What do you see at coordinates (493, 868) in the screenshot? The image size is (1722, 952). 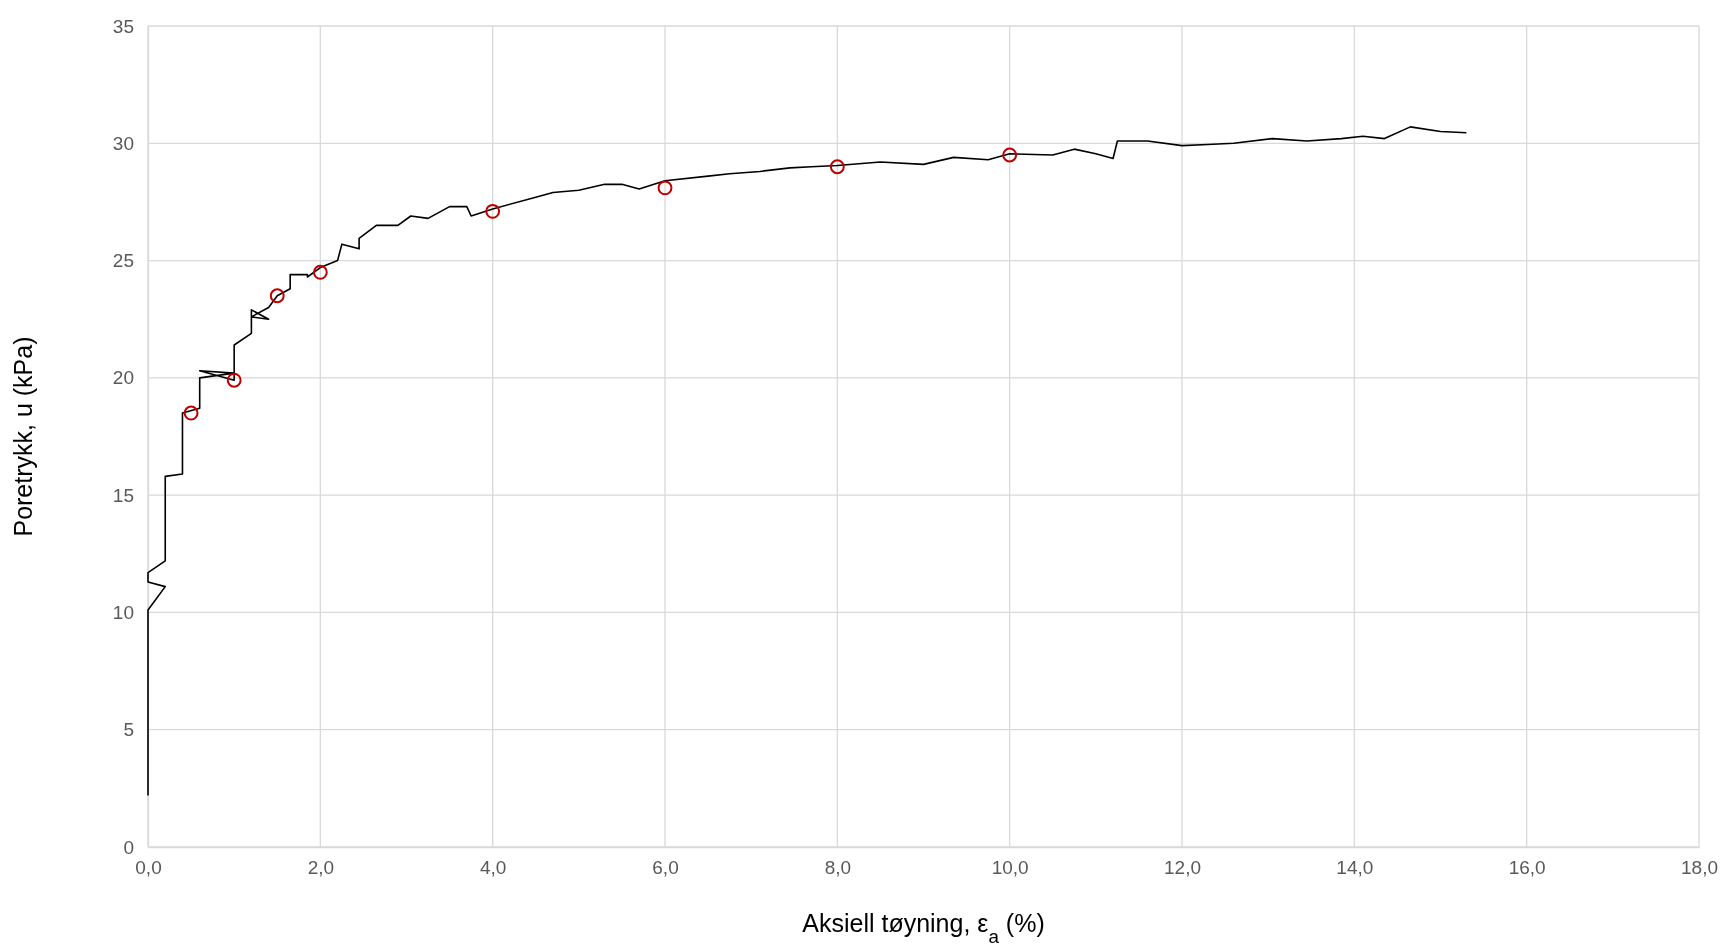 I see `x-tick-label: 4,0` at bounding box center [493, 868].